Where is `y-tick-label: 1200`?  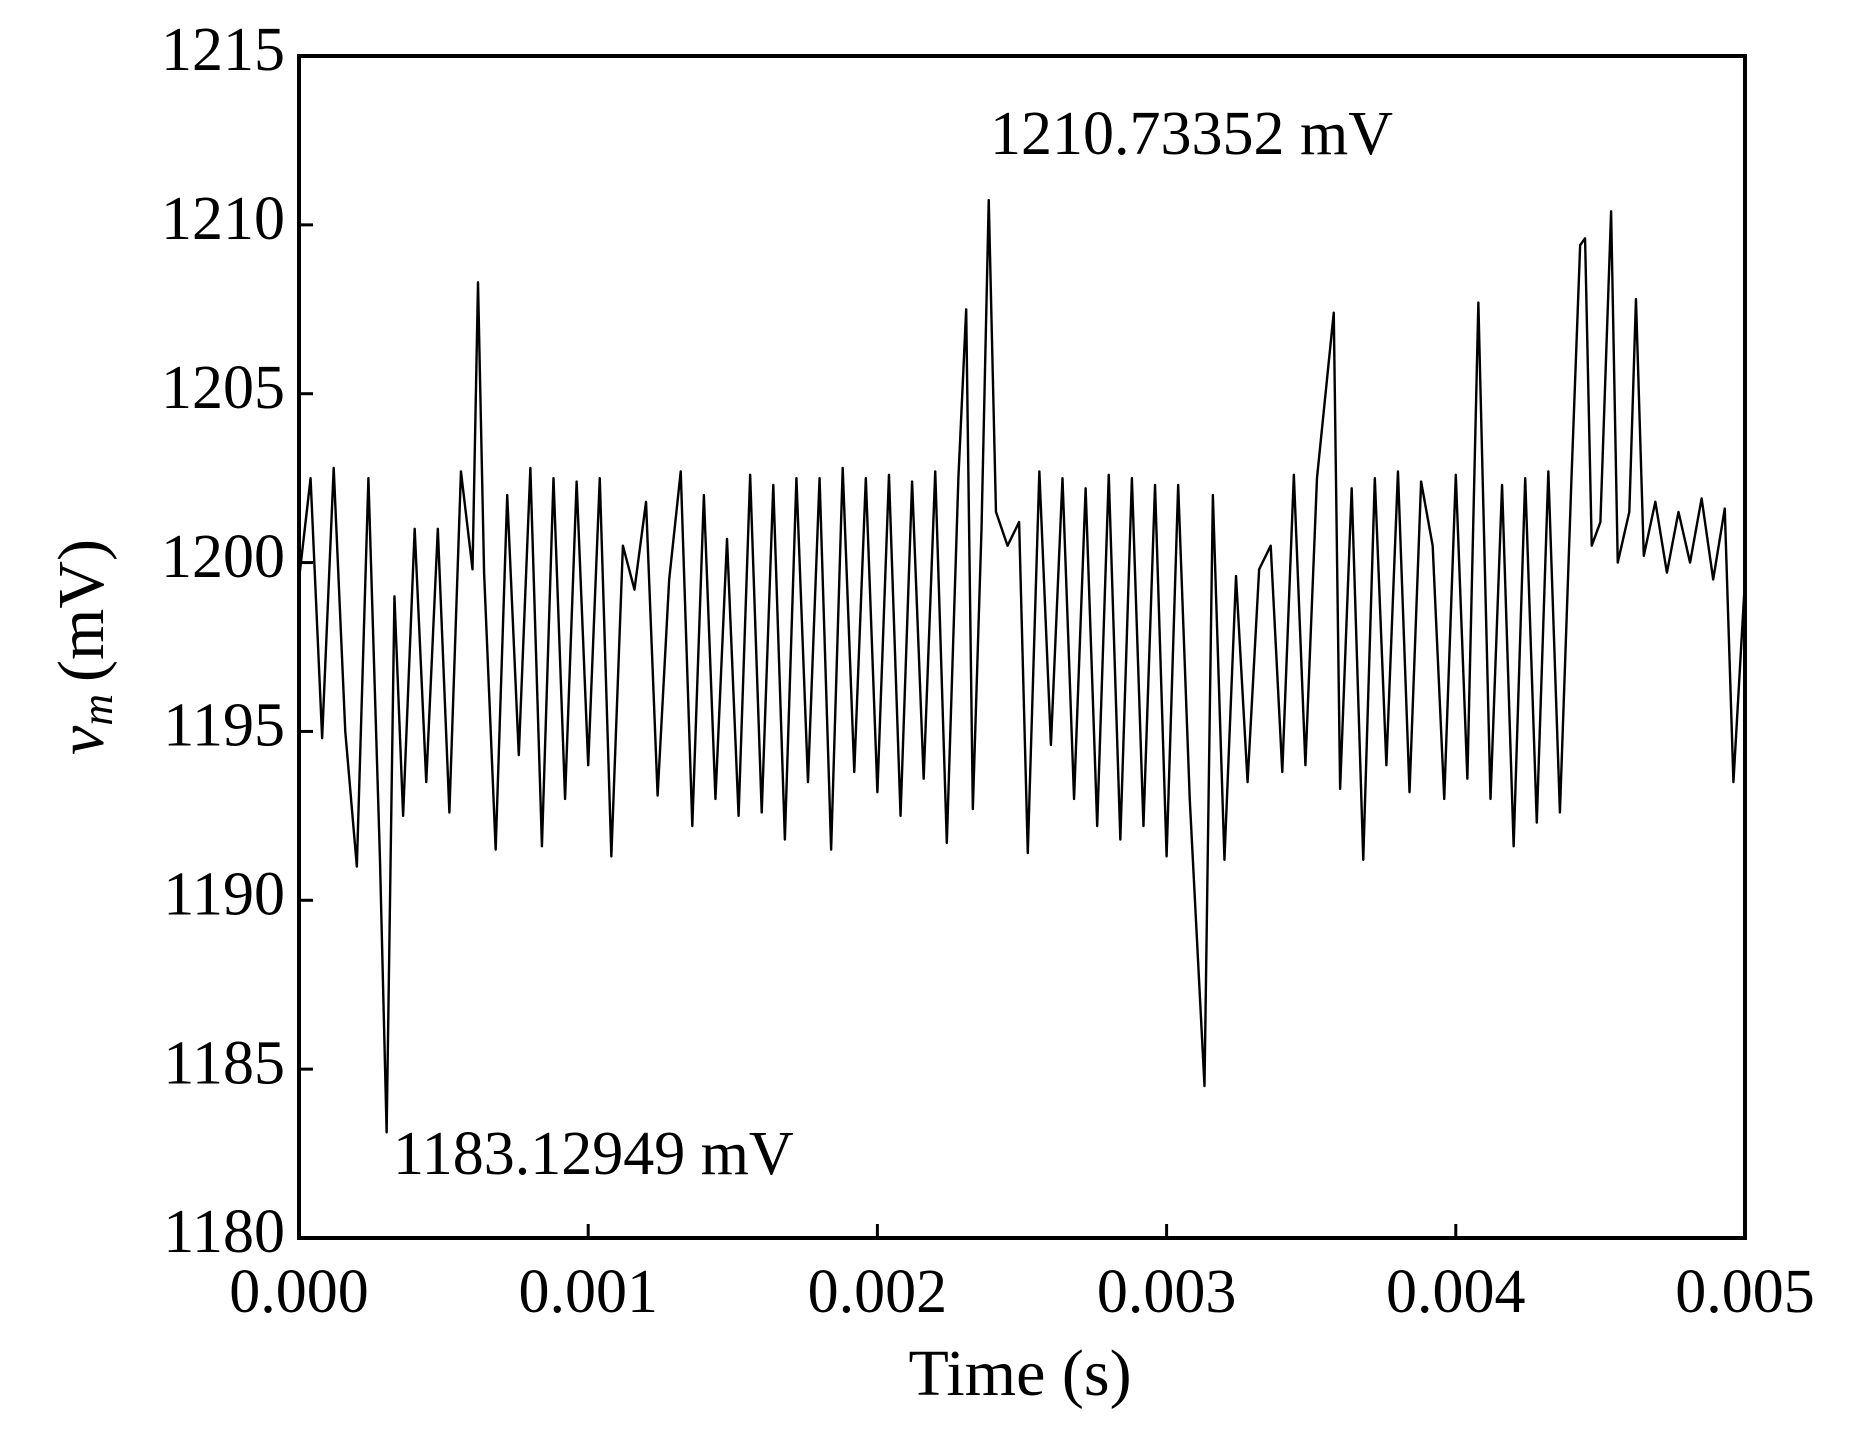 y-tick-label: 1200 is located at coordinates (223, 557).